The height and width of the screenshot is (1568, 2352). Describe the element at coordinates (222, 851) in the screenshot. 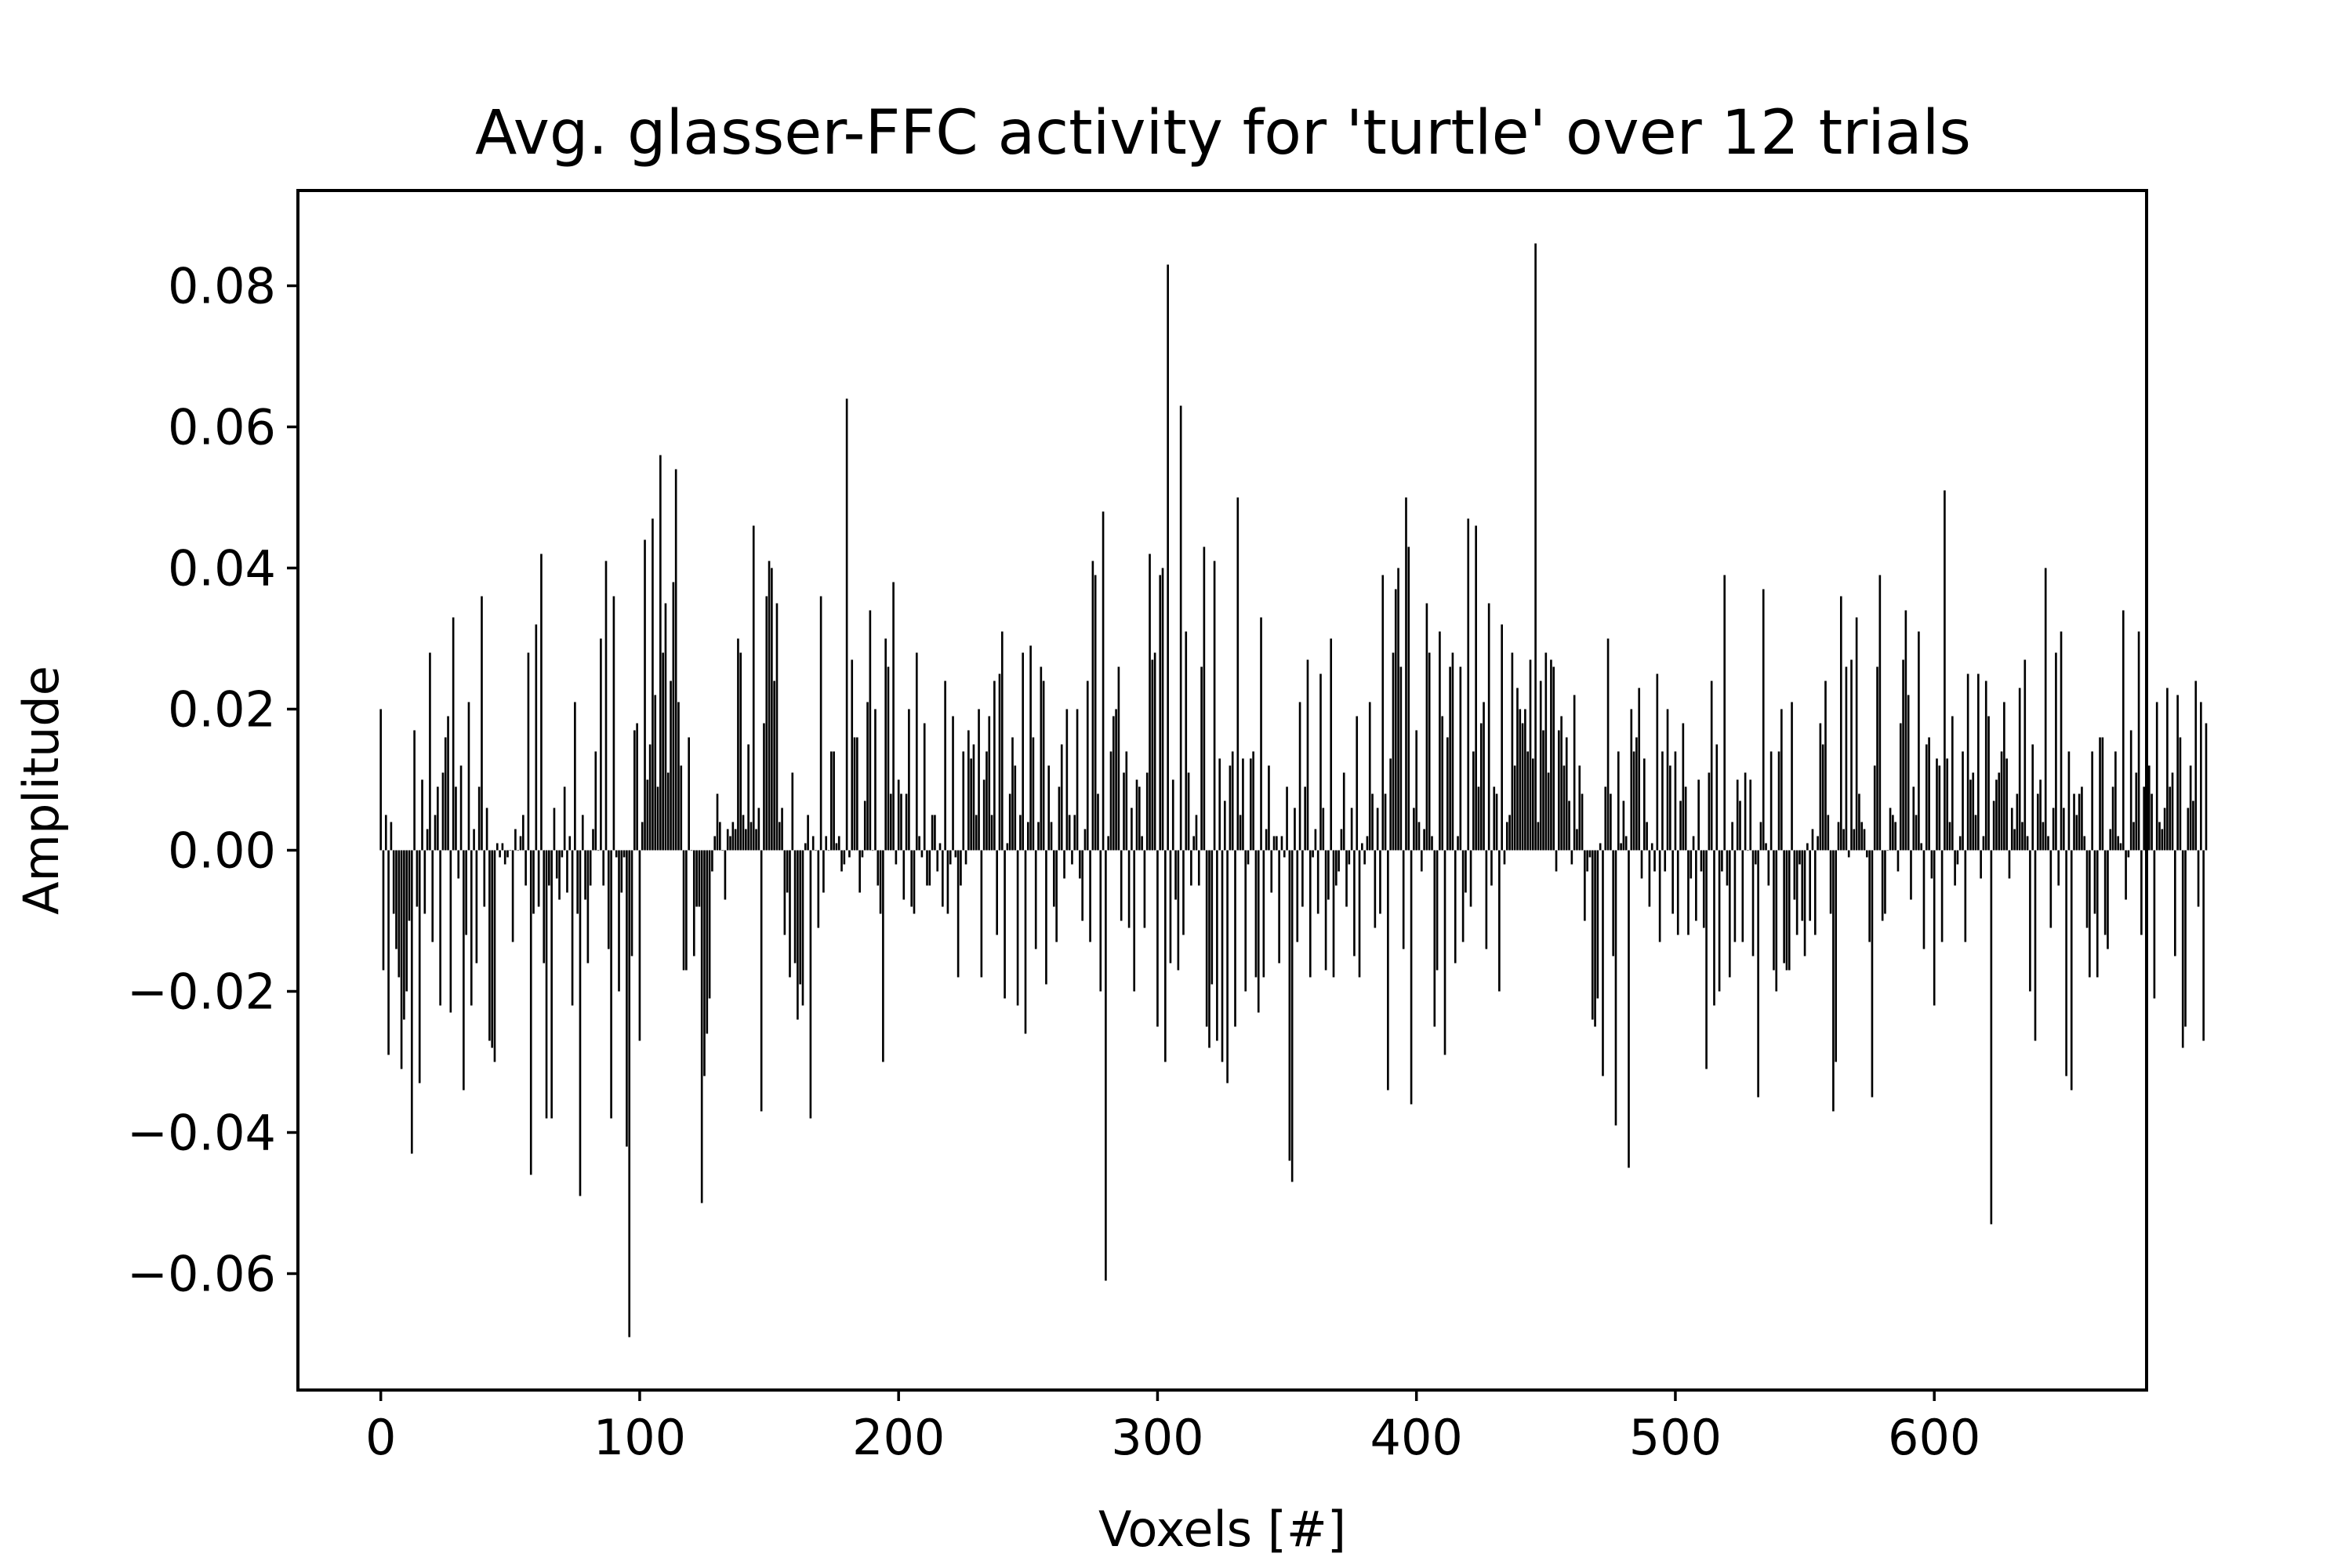

I see `y-tick-label: 0.00` at that location.